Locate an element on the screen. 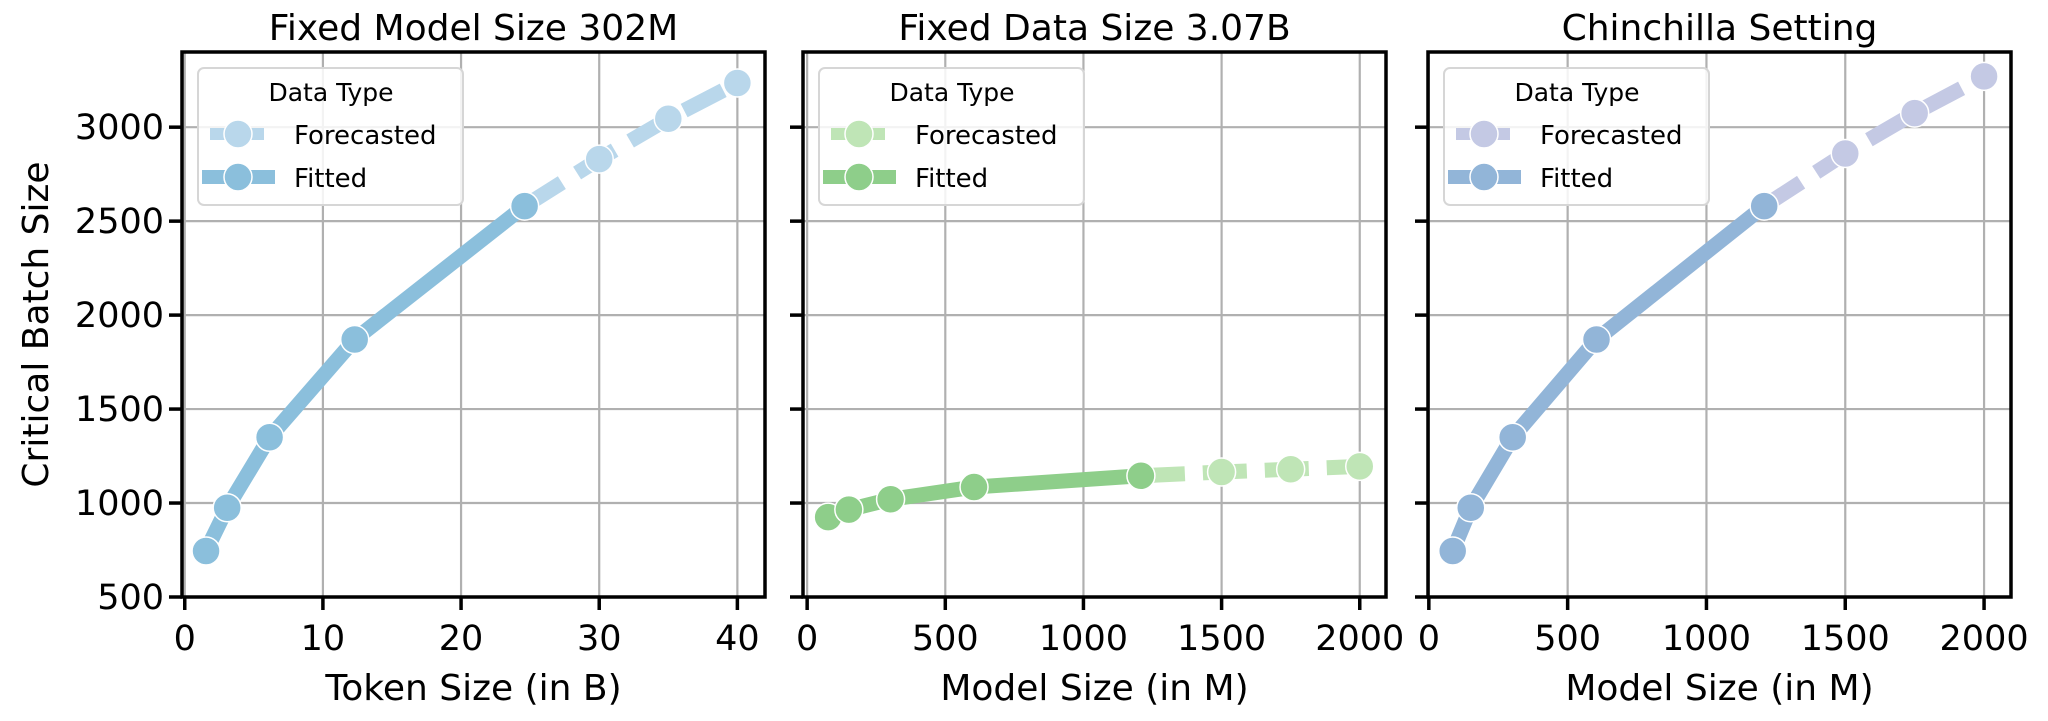 The width and height of the screenshot is (2048, 721). y-tick-label: 500 is located at coordinates (130, 598).